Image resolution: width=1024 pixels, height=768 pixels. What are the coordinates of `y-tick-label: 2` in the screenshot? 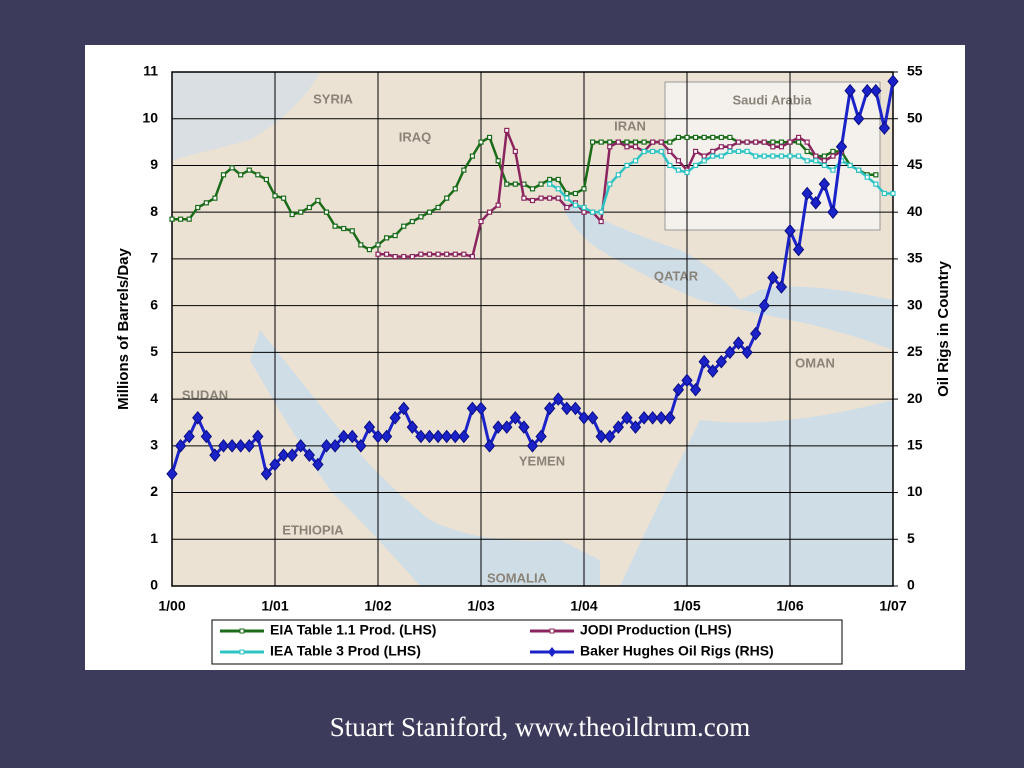 It's located at (154, 491).